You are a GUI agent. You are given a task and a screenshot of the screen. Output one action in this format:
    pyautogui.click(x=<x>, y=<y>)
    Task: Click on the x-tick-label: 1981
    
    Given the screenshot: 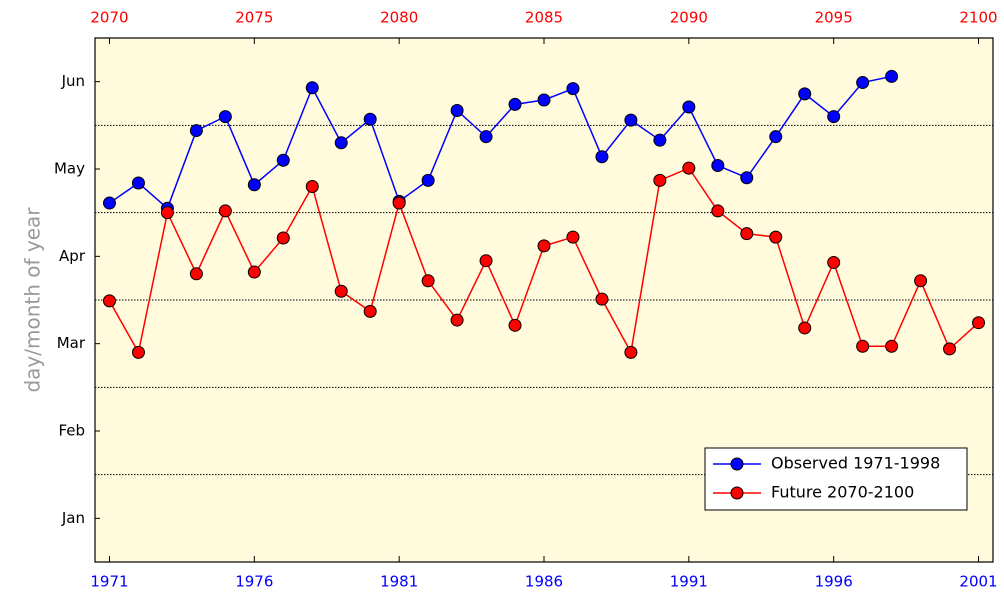 What is the action you would take?
    pyautogui.click(x=399, y=582)
    